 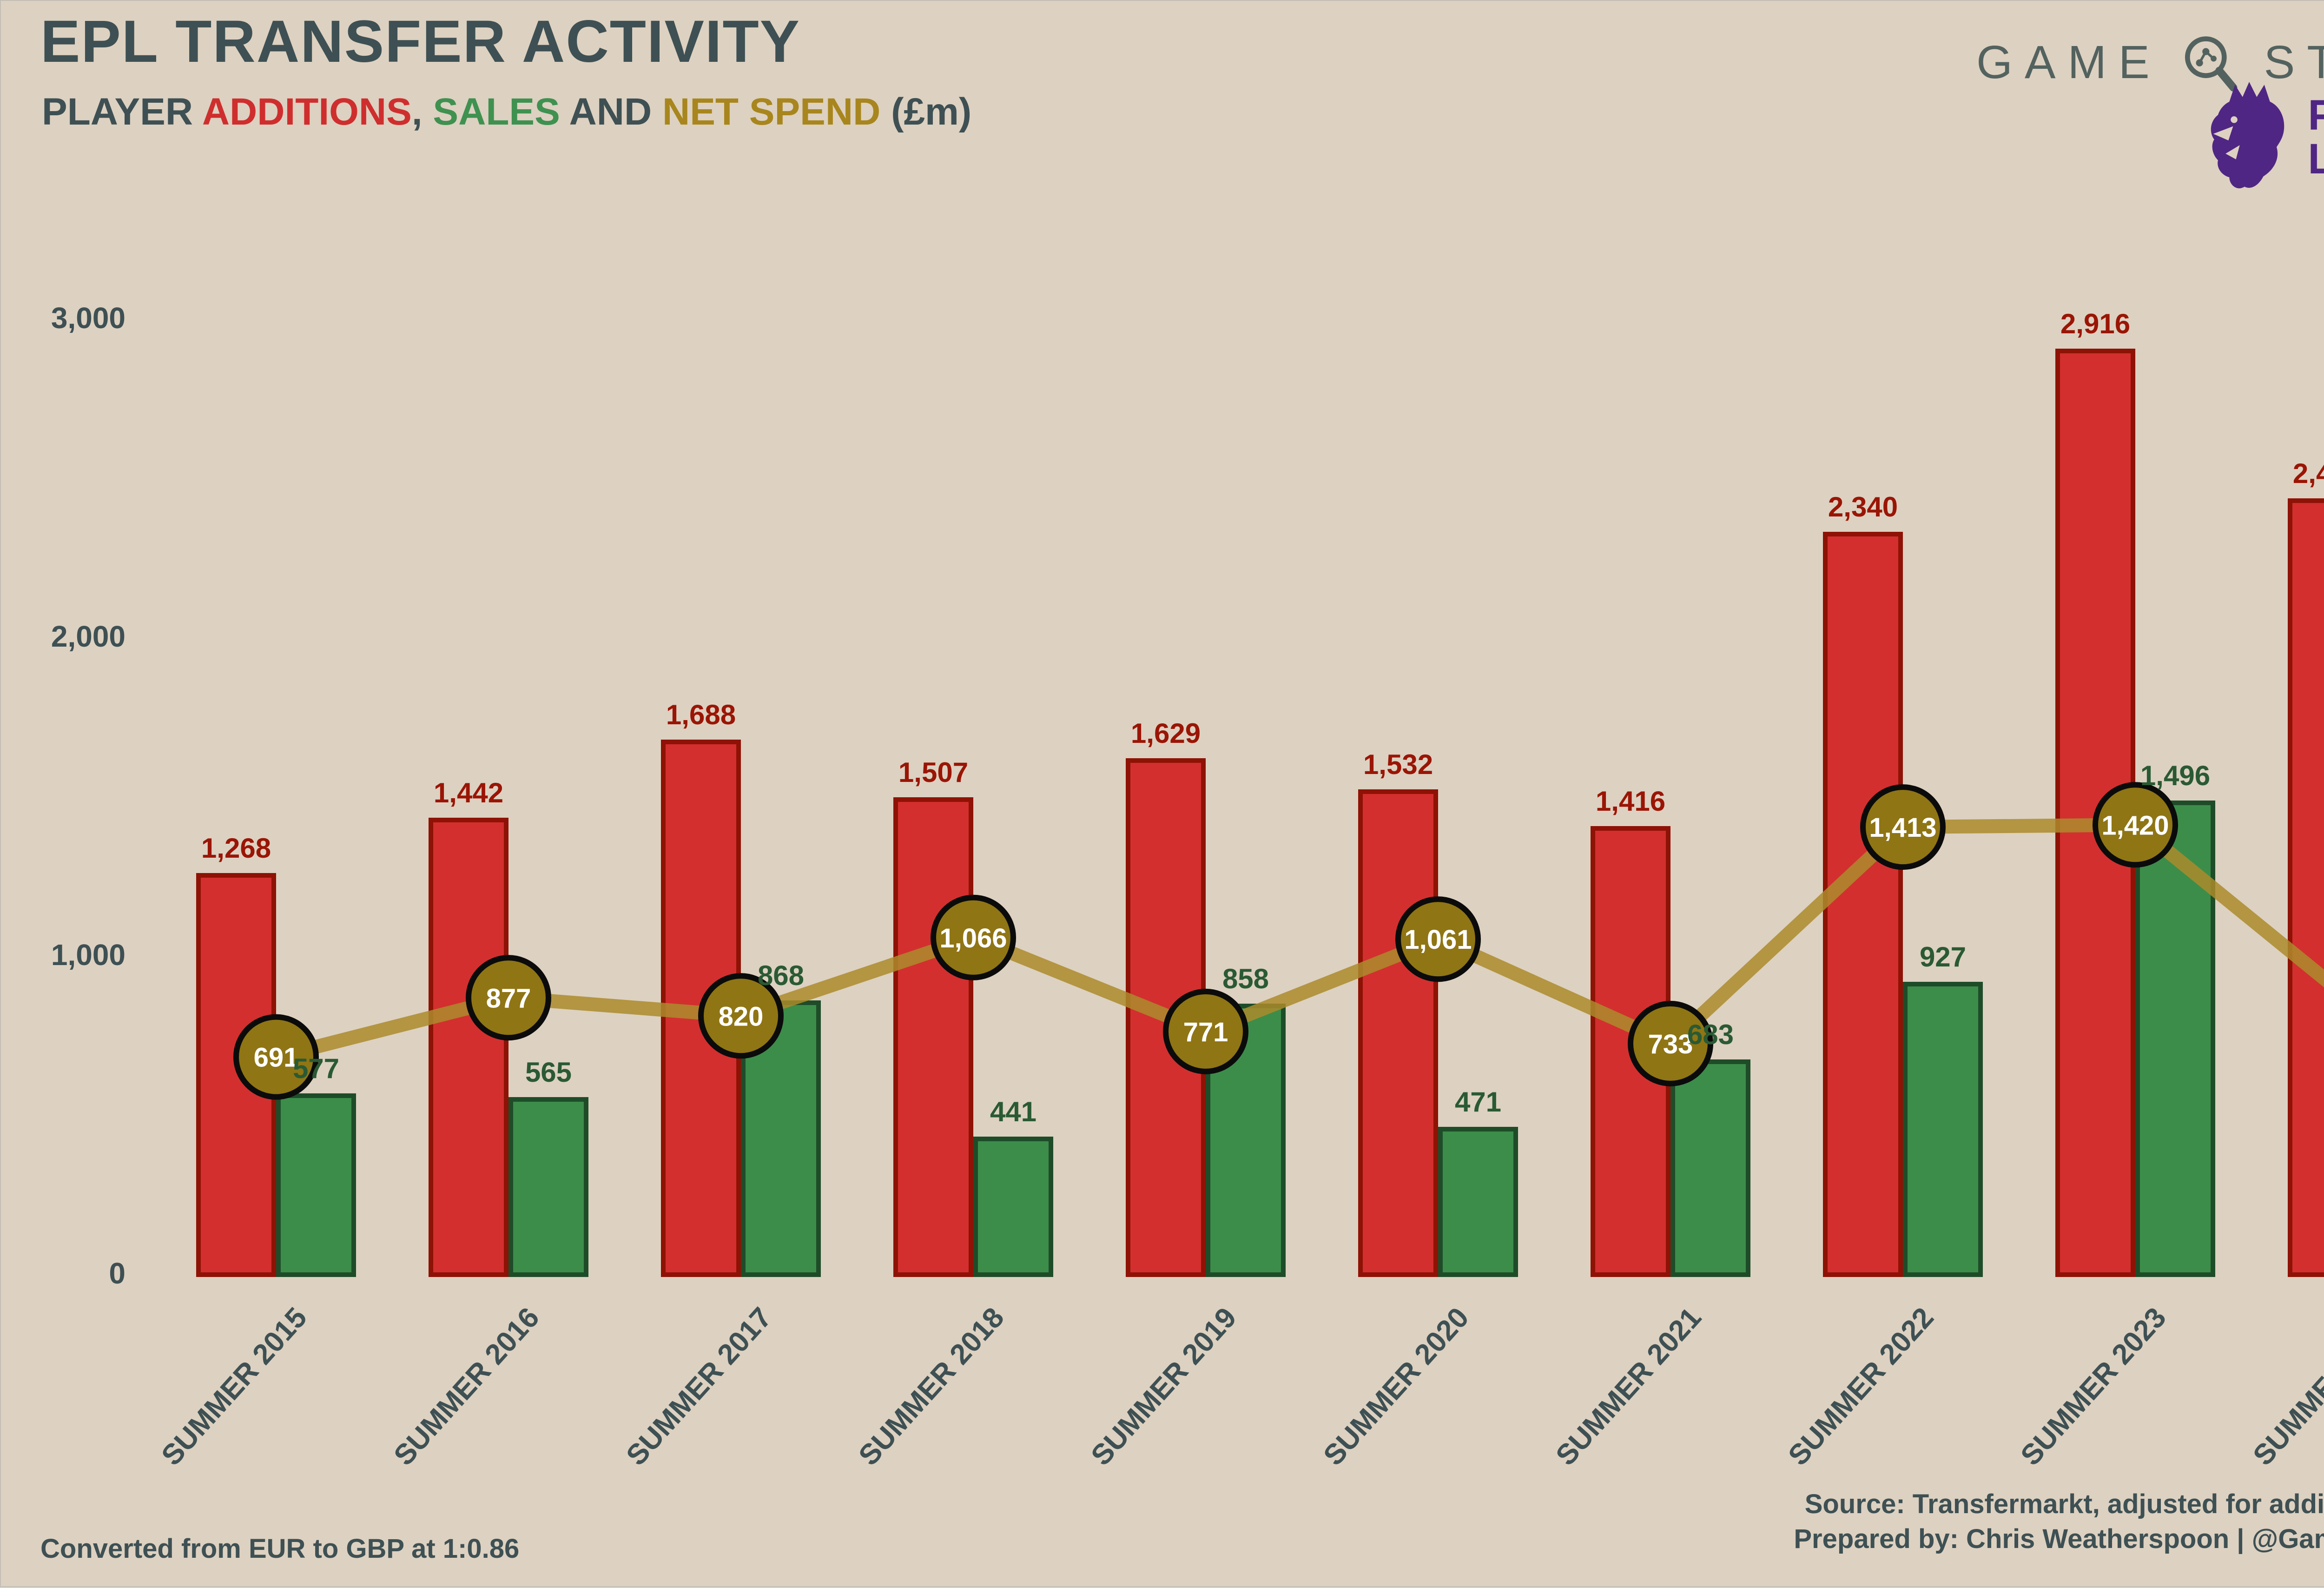 What do you see at coordinates (1943, 1129) in the screenshot?
I see `bar-sales-summer-2022` at bounding box center [1943, 1129].